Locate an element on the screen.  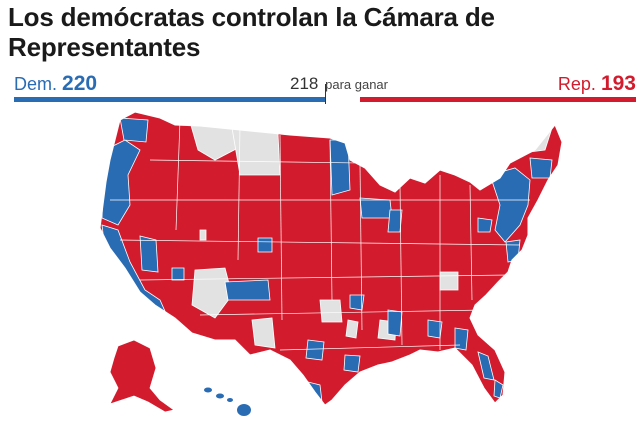
republican-seat-count: 193 is located at coordinates (618, 83).